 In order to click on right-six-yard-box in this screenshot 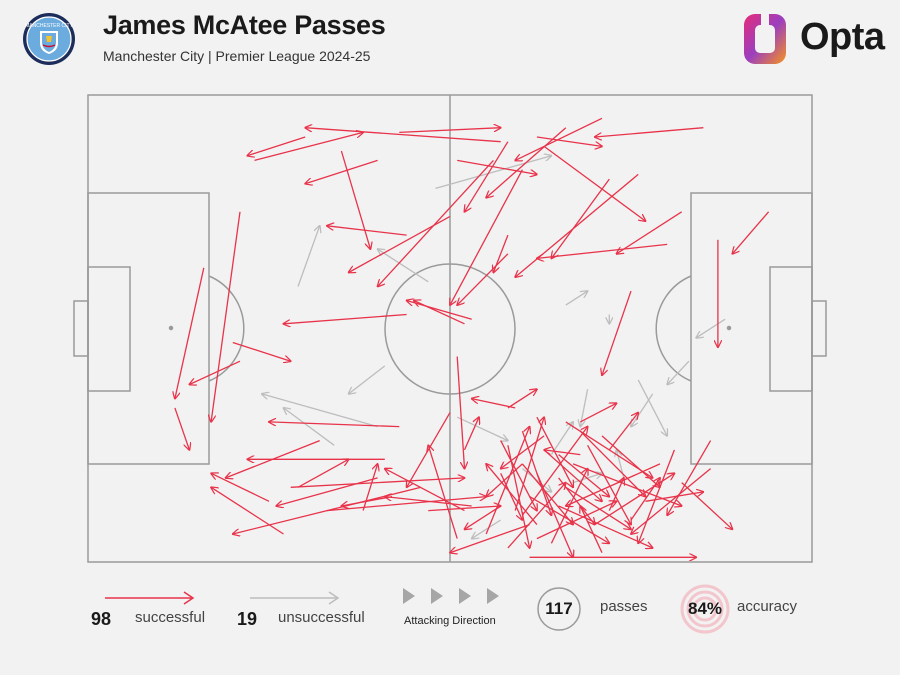, I will do `click(791, 329)`.